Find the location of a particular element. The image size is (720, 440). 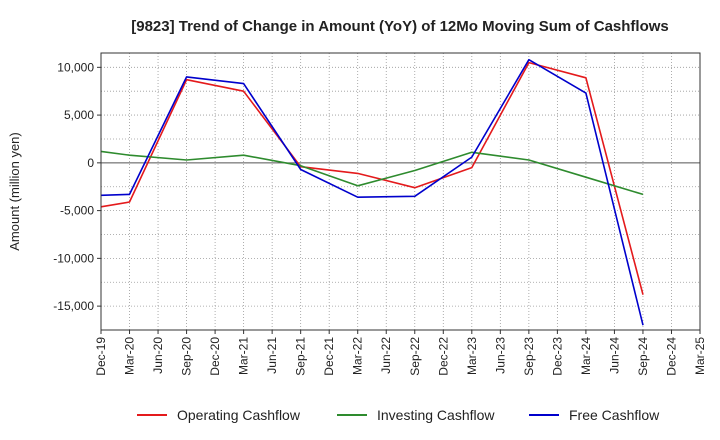

legend-label: Investing Cashflow is located at coordinates (436, 415).